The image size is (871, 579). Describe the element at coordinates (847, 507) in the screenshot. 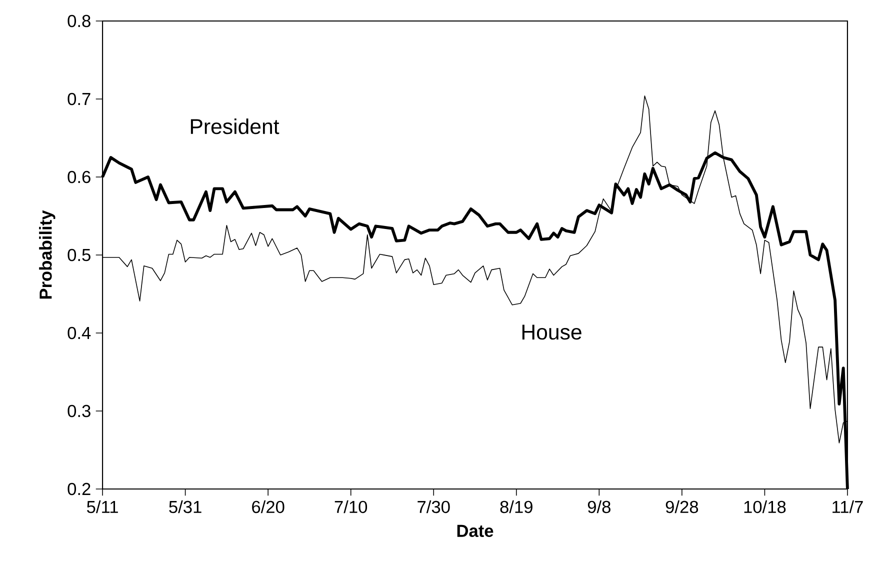

I see `x-tick-label: 11/7` at that location.